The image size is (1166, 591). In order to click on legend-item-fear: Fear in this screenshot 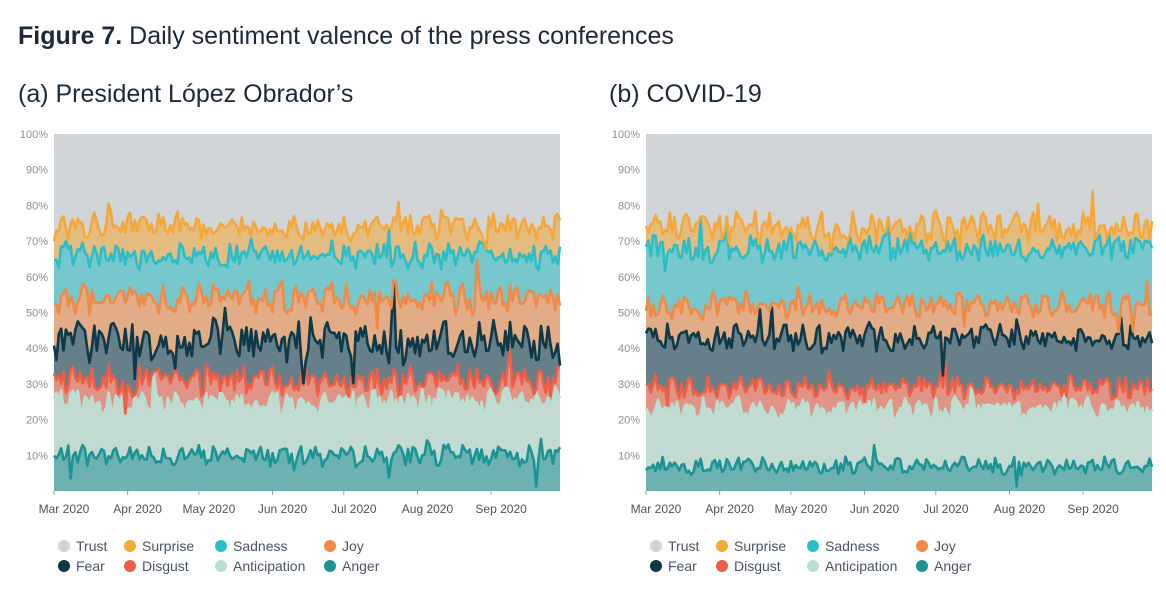, I will do `click(81, 566)`.